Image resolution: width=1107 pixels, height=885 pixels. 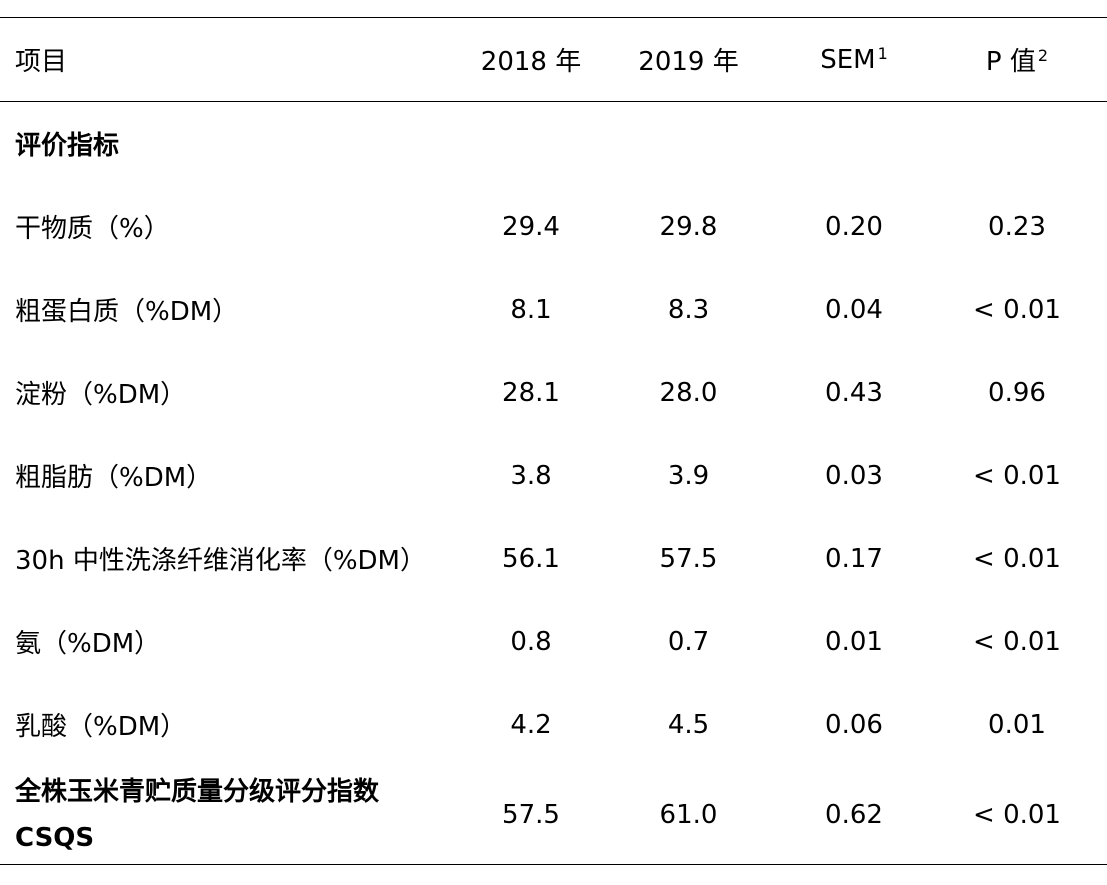 I want to click on value-p: 0.01, so click(x=1017, y=724).